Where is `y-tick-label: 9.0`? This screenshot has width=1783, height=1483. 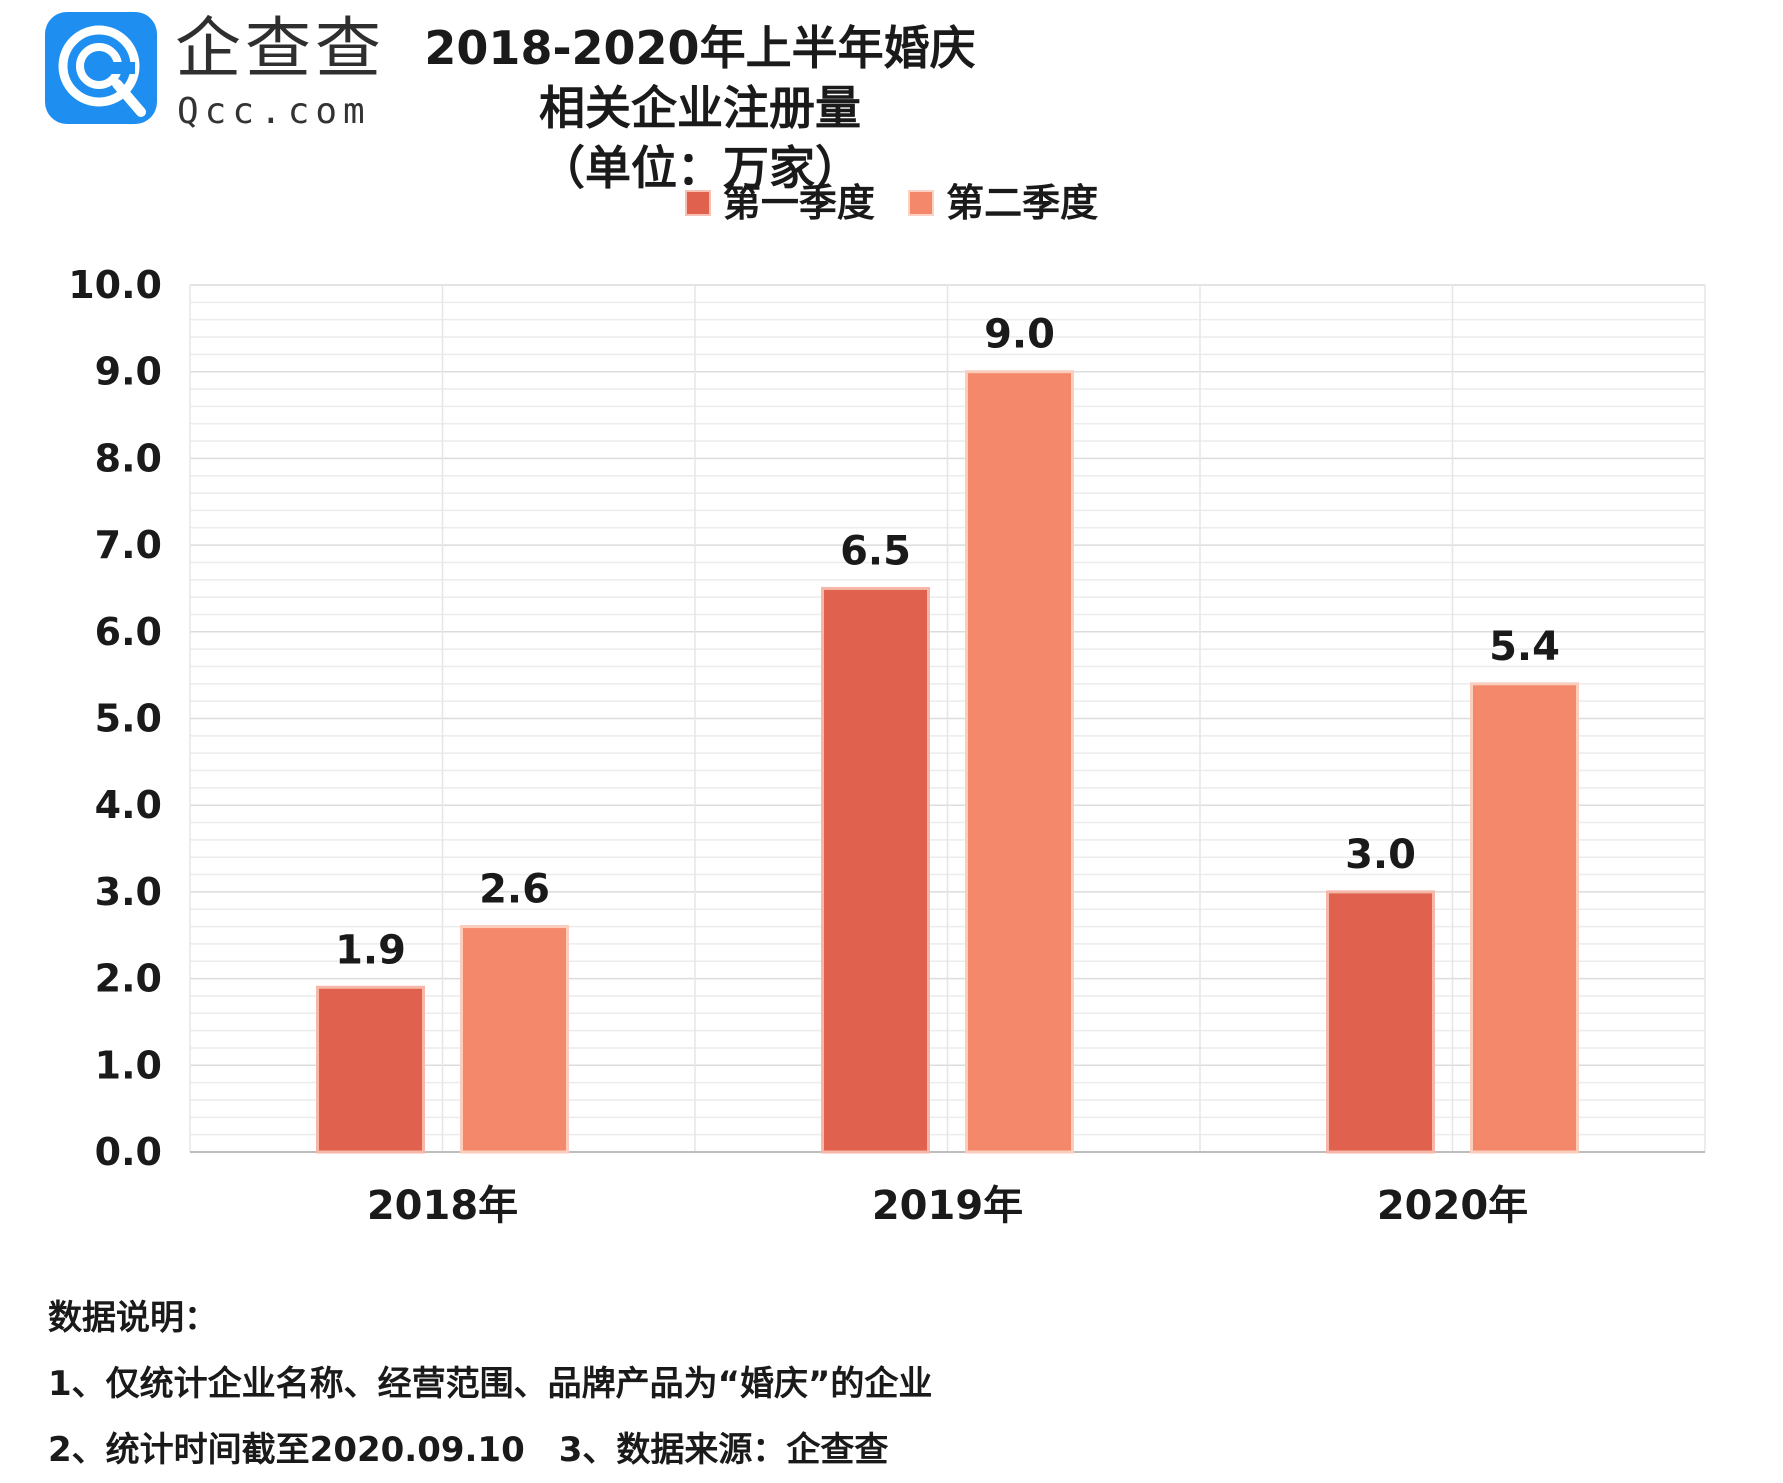
y-tick-label: 9.0 is located at coordinates (128, 372).